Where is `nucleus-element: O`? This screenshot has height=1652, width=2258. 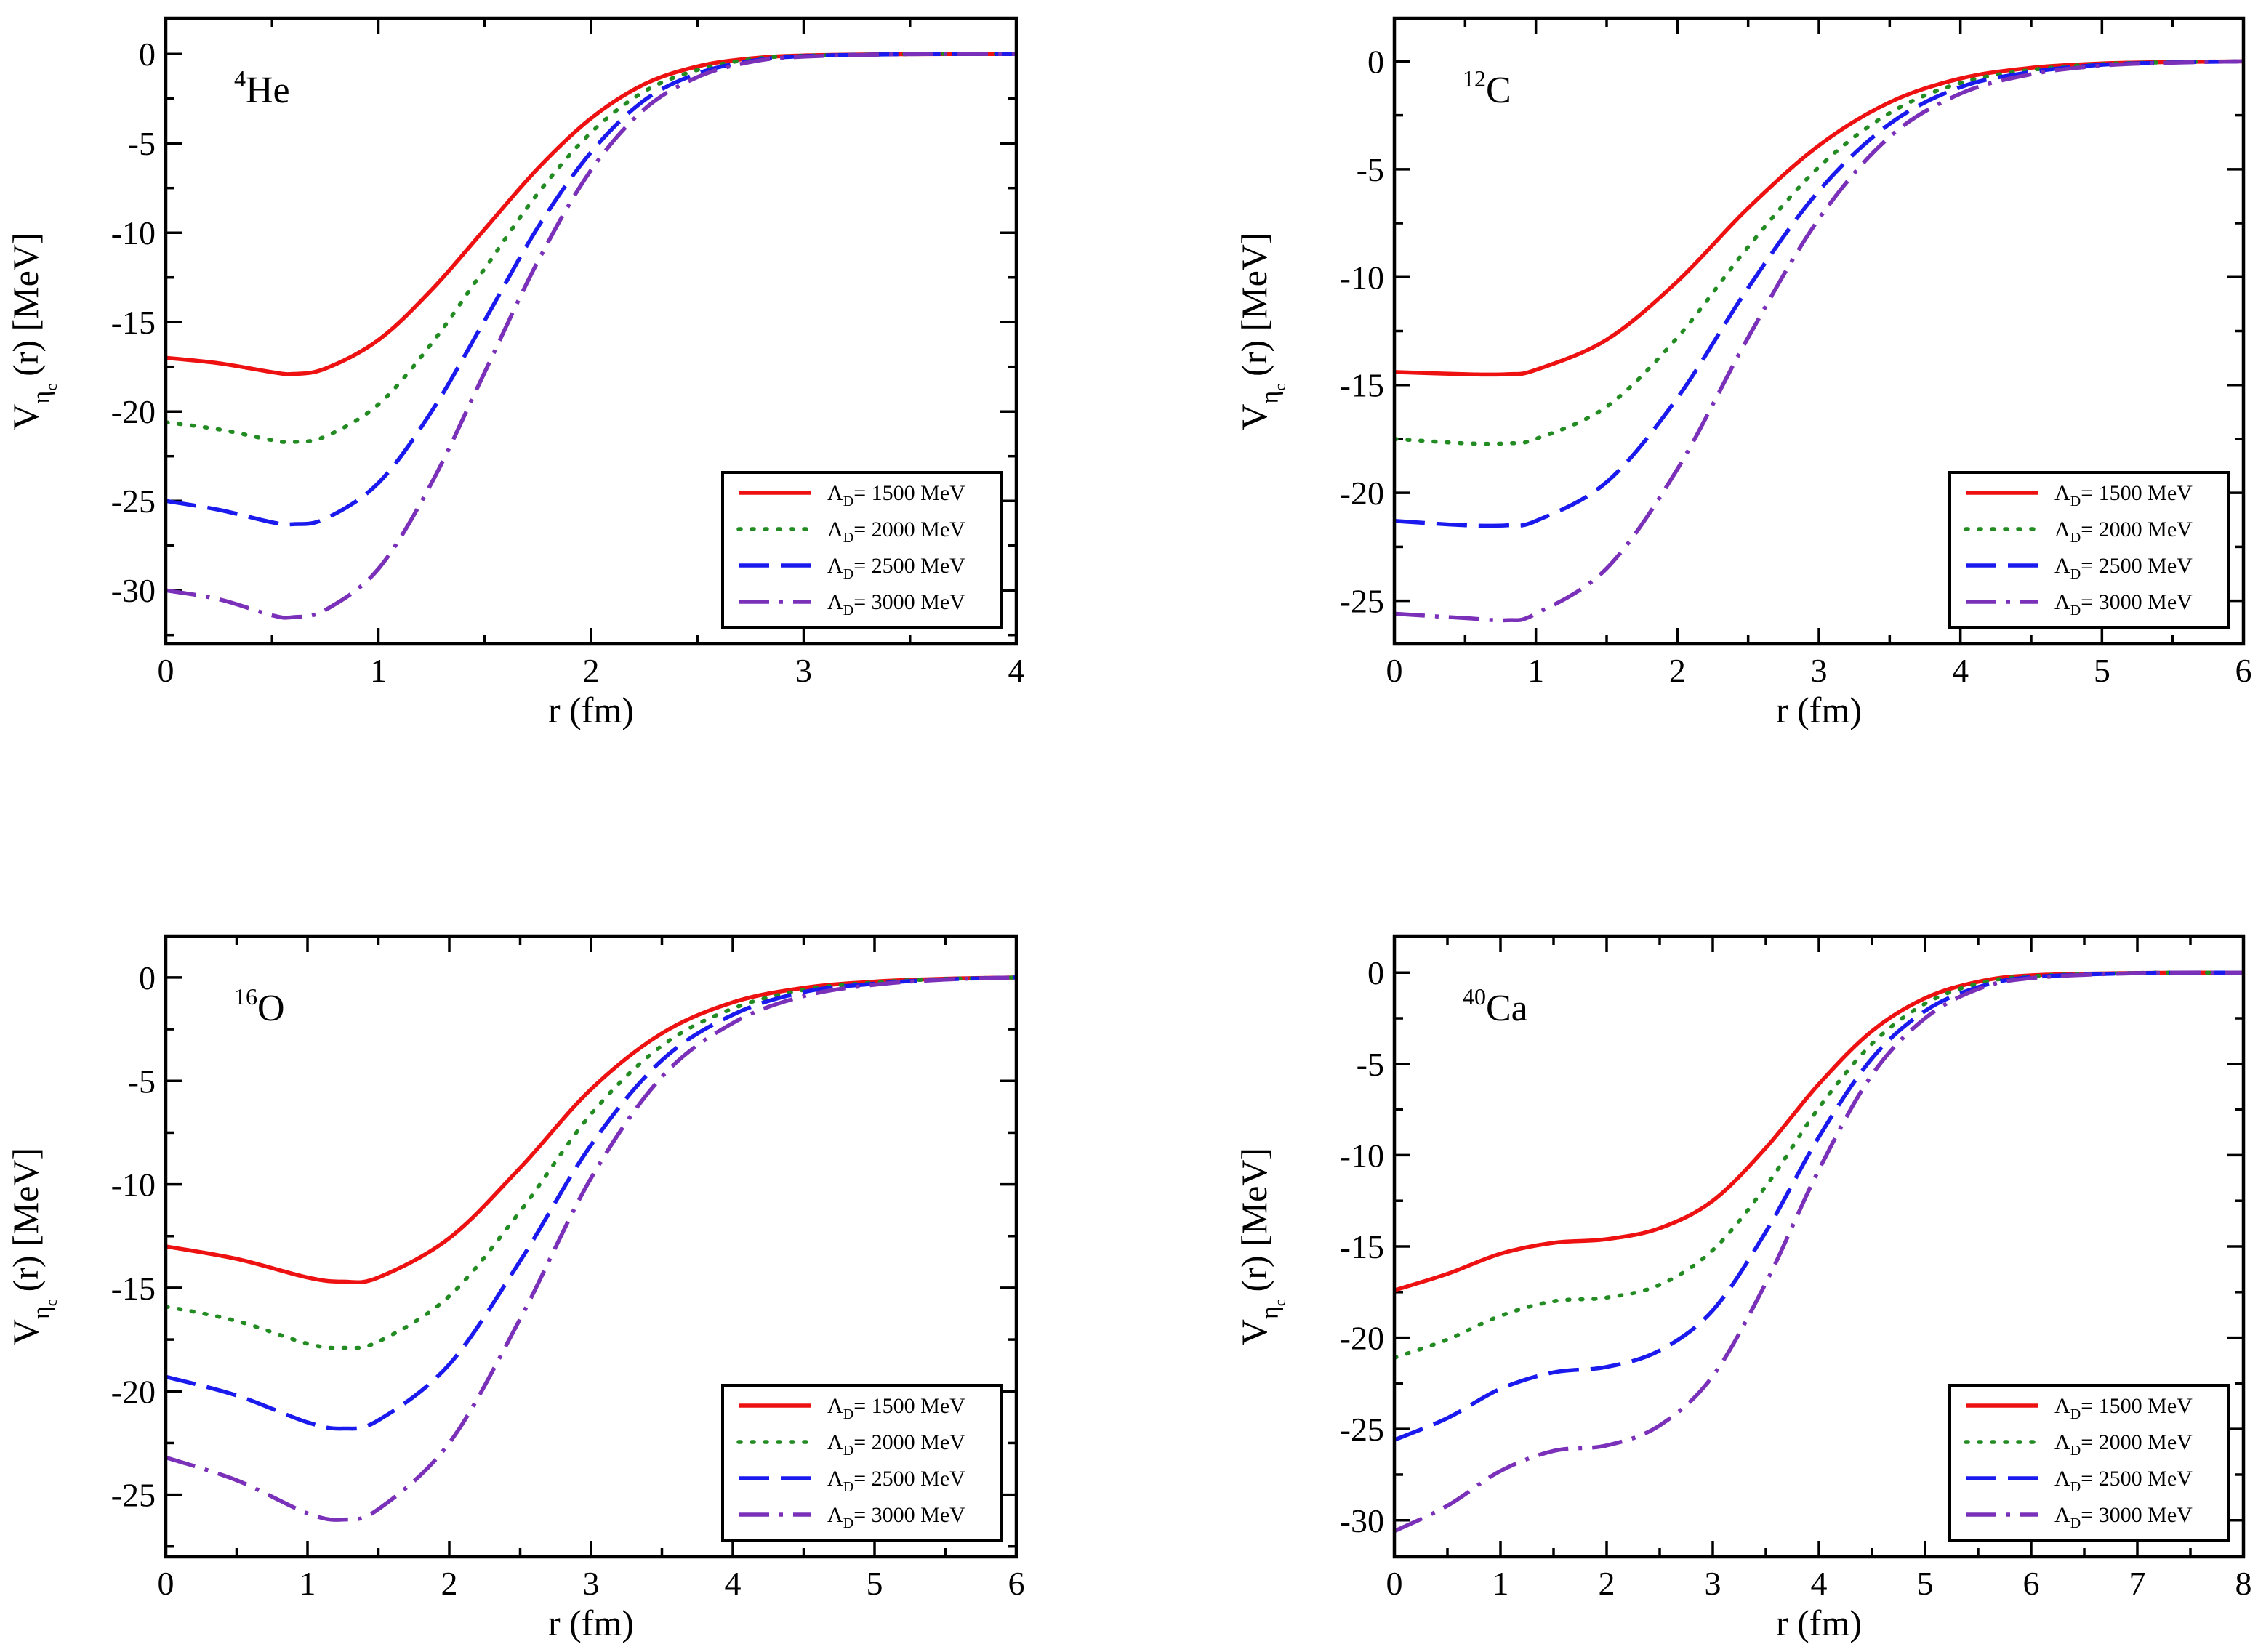
nucleus-element: O is located at coordinates (271, 1008).